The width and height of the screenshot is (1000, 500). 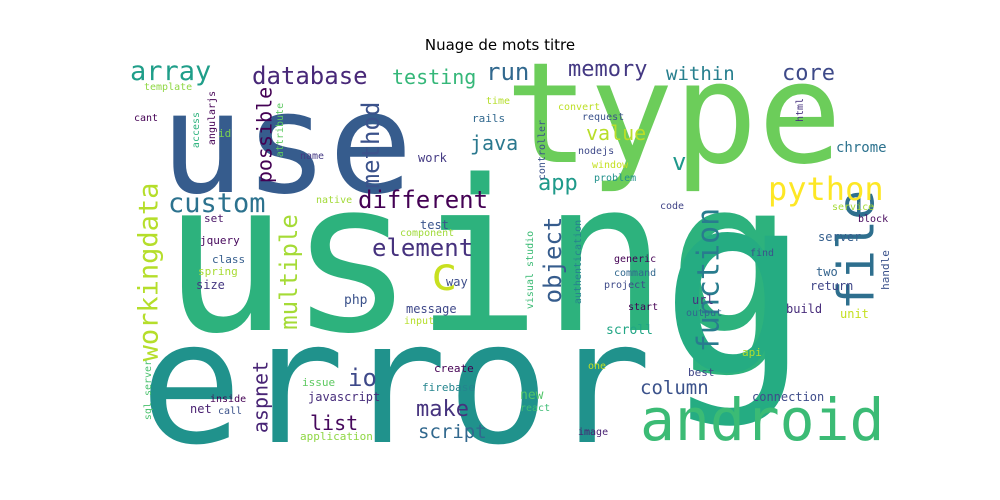 What do you see at coordinates (558, 183) in the screenshot?
I see `word-app: app` at bounding box center [558, 183].